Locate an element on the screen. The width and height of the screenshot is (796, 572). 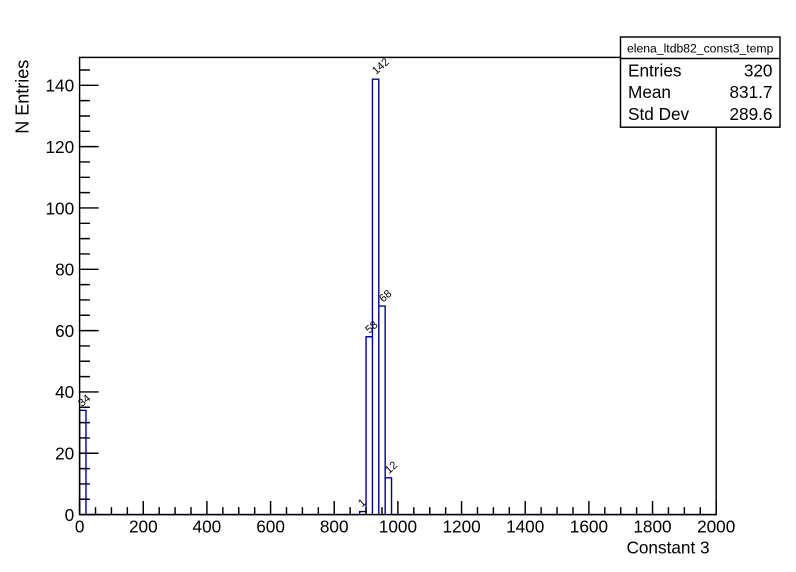
svg-text: 60 is located at coordinates (64, 331).